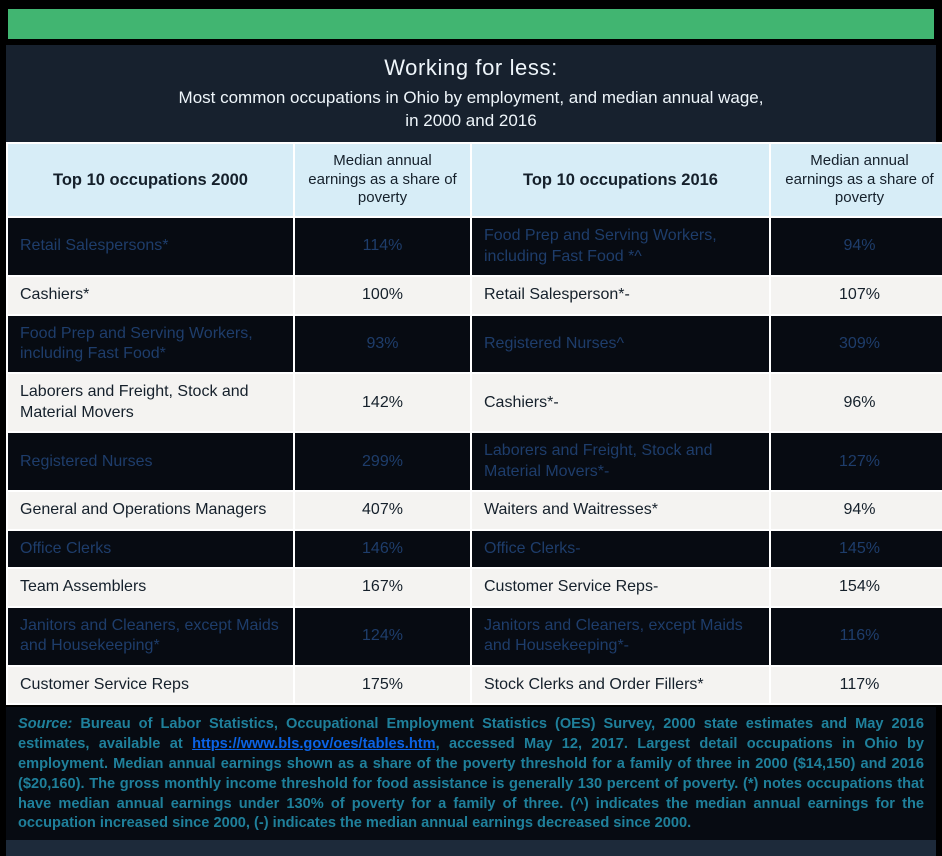 This screenshot has height=856, width=942. Describe the element at coordinates (382, 462) in the screenshot. I see `share-2000-cell: 299%` at that location.